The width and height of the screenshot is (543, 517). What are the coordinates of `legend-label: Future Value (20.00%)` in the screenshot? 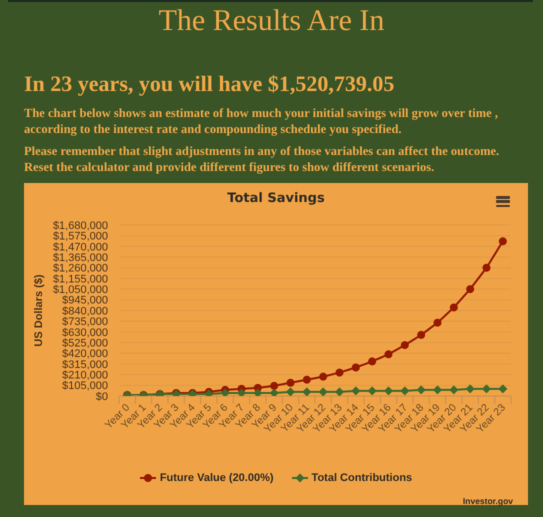 It's located at (217, 478).